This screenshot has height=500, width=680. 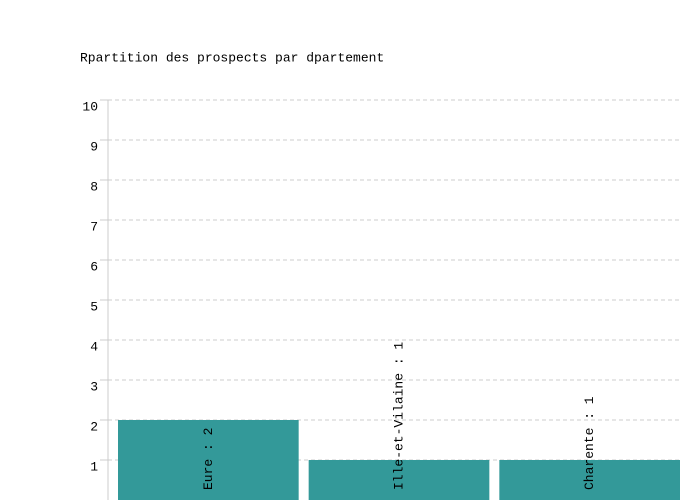 What do you see at coordinates (232, 57) in the screenshot?
I see `chart-title: Rpartition des prospects par dpartement` at bounding box center [232, 57].